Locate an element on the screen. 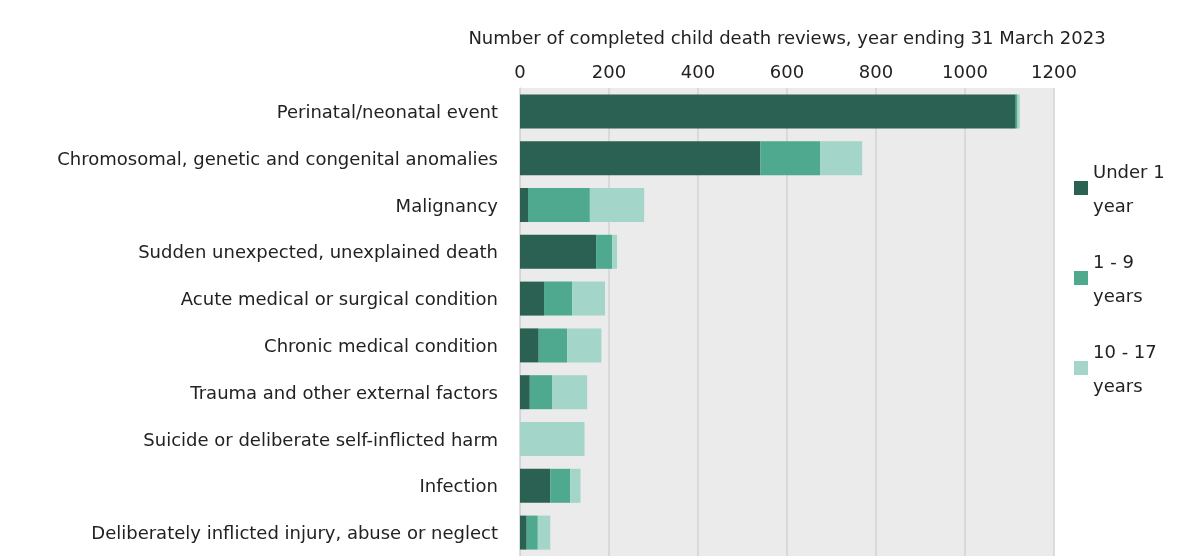 Image resolution: width=1186 pixels, height=556 pixels. x-tick-label: 800 is located at coordinates (876, 71).